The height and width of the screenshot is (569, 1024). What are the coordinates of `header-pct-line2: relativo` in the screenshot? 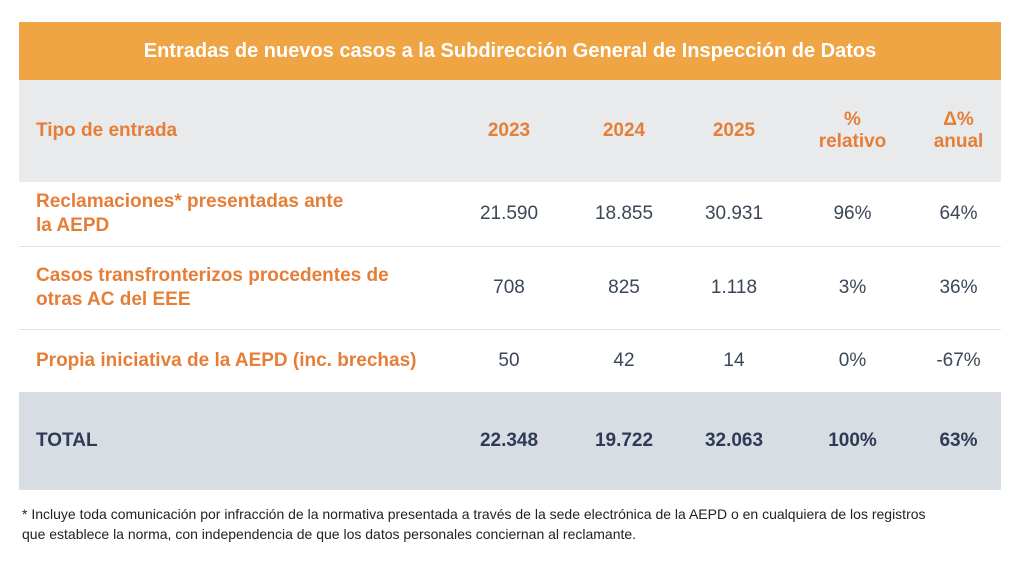 It's located at (852, 141).